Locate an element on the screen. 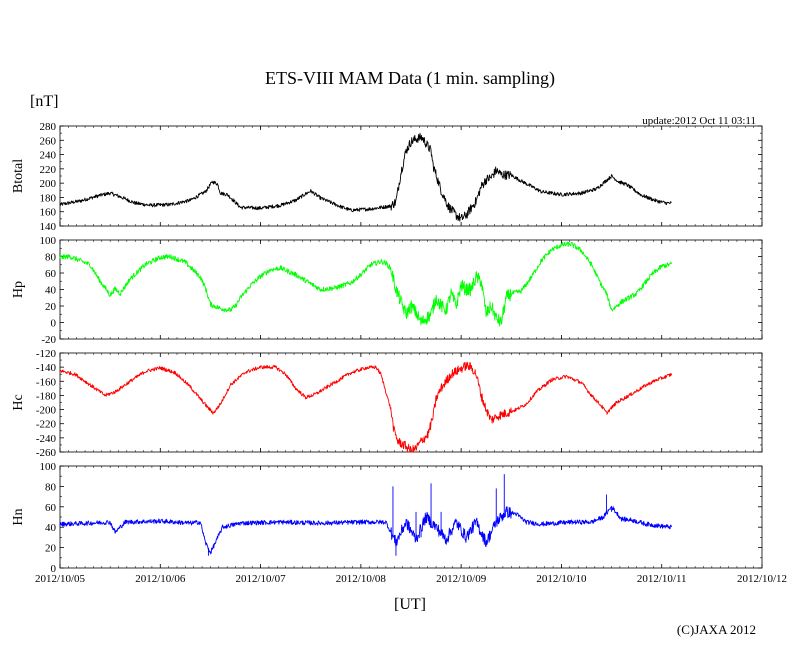 This screenshot has height=655, width=810. y-tick-label: -140 is located at coordinates (46, 368).